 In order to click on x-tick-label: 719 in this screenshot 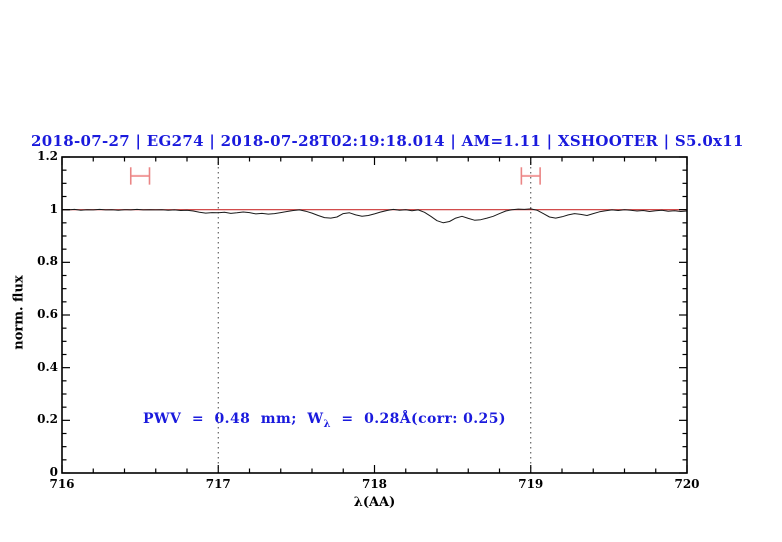, I will do `click(531, 484)`.